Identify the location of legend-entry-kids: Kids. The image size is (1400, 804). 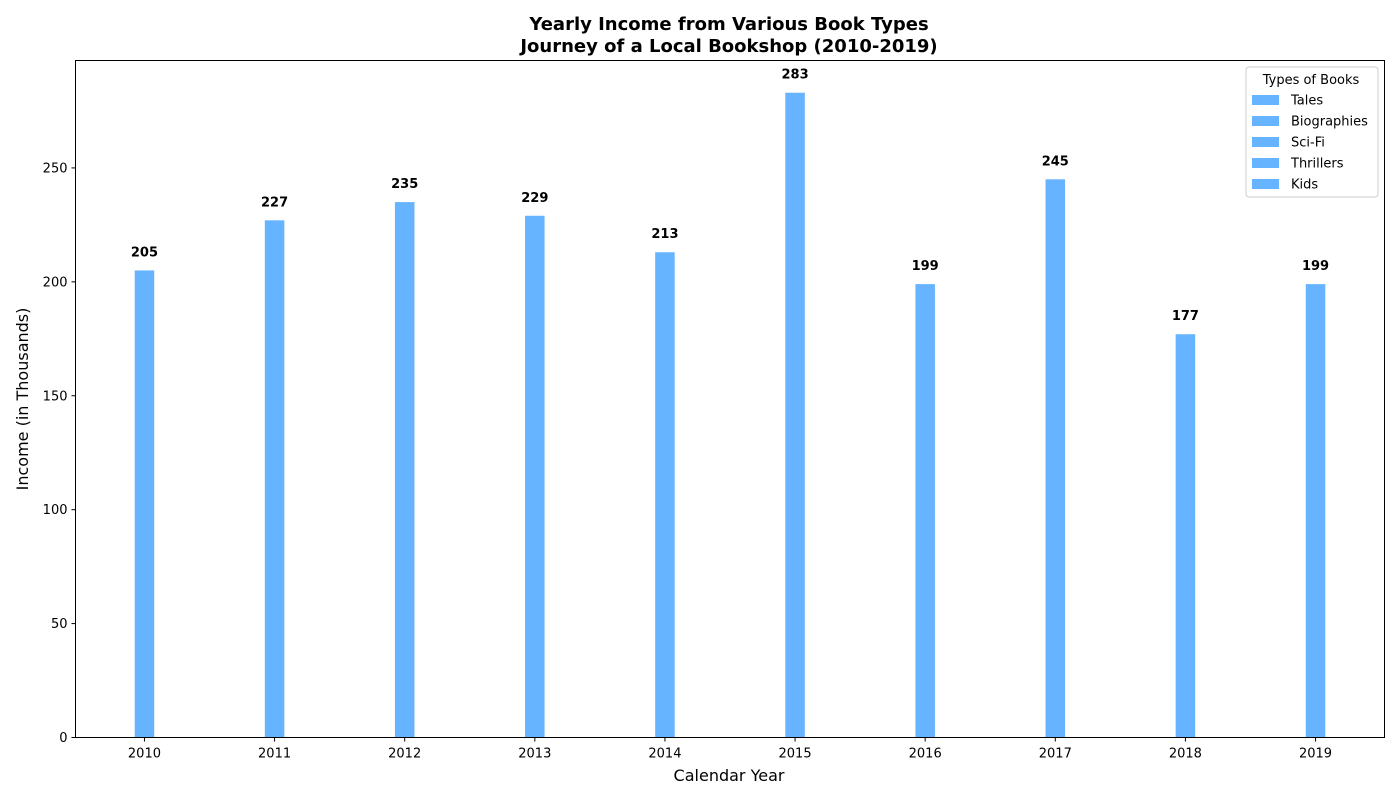
(1304, 185).